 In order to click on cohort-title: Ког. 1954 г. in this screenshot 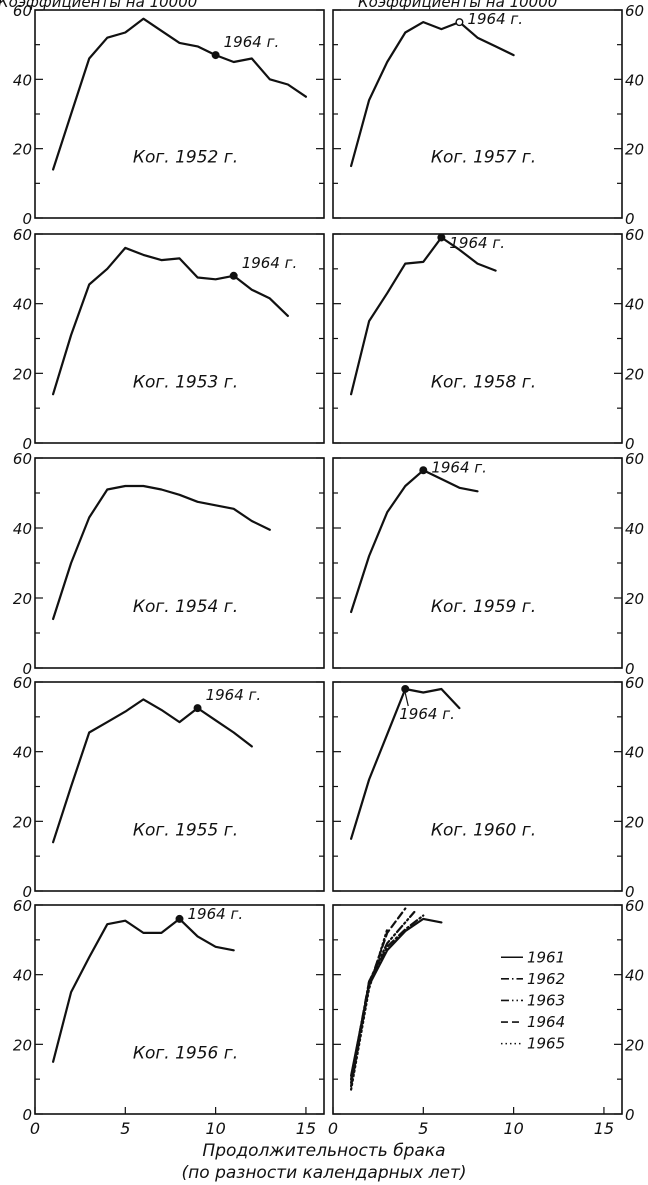, I will do `click(185, 607)`.